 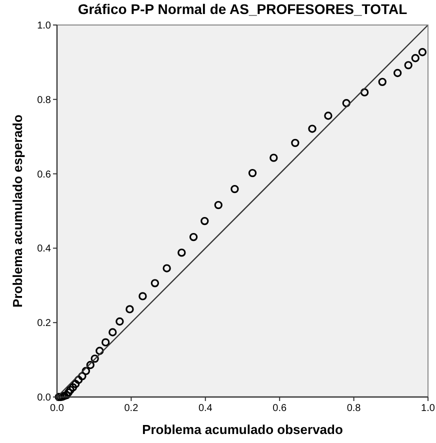 What do you see at coordinates (44, 100) in the screenshot?
I see `y-tick-label: 0.8` at bounding box center [44, 100].